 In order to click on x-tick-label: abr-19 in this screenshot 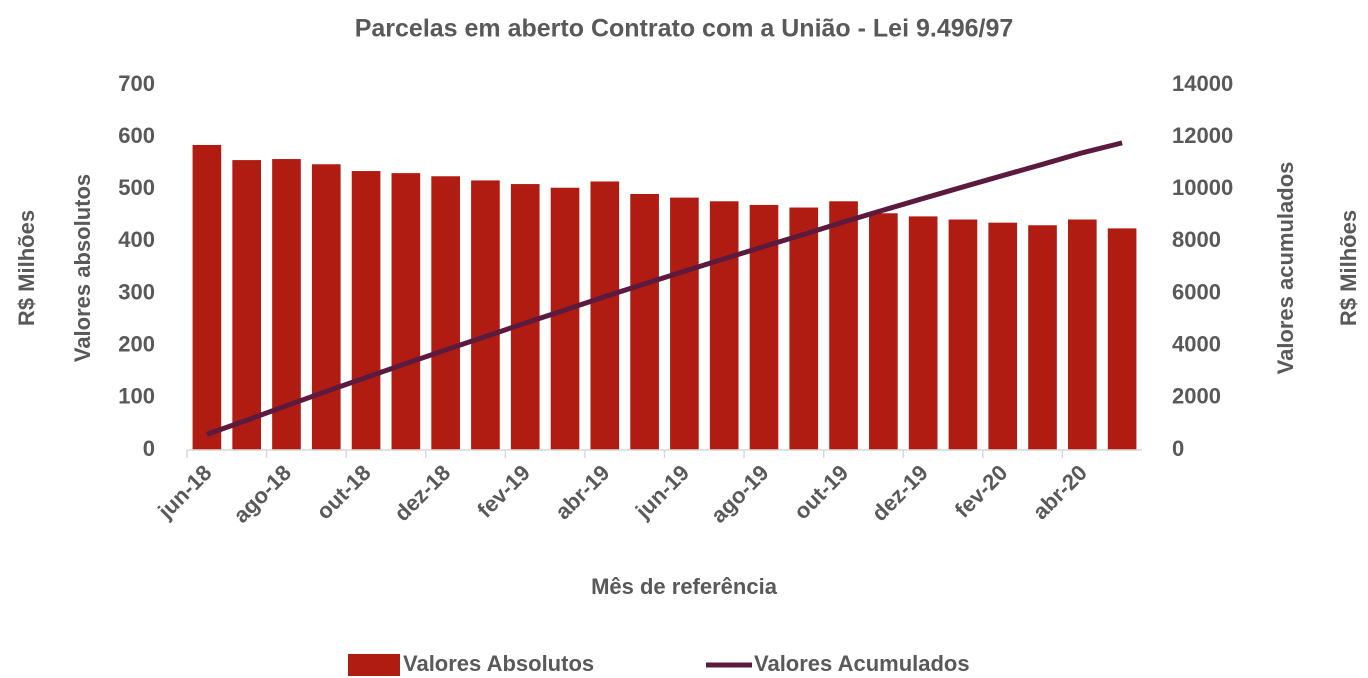, I will do `click(582, 492)`.